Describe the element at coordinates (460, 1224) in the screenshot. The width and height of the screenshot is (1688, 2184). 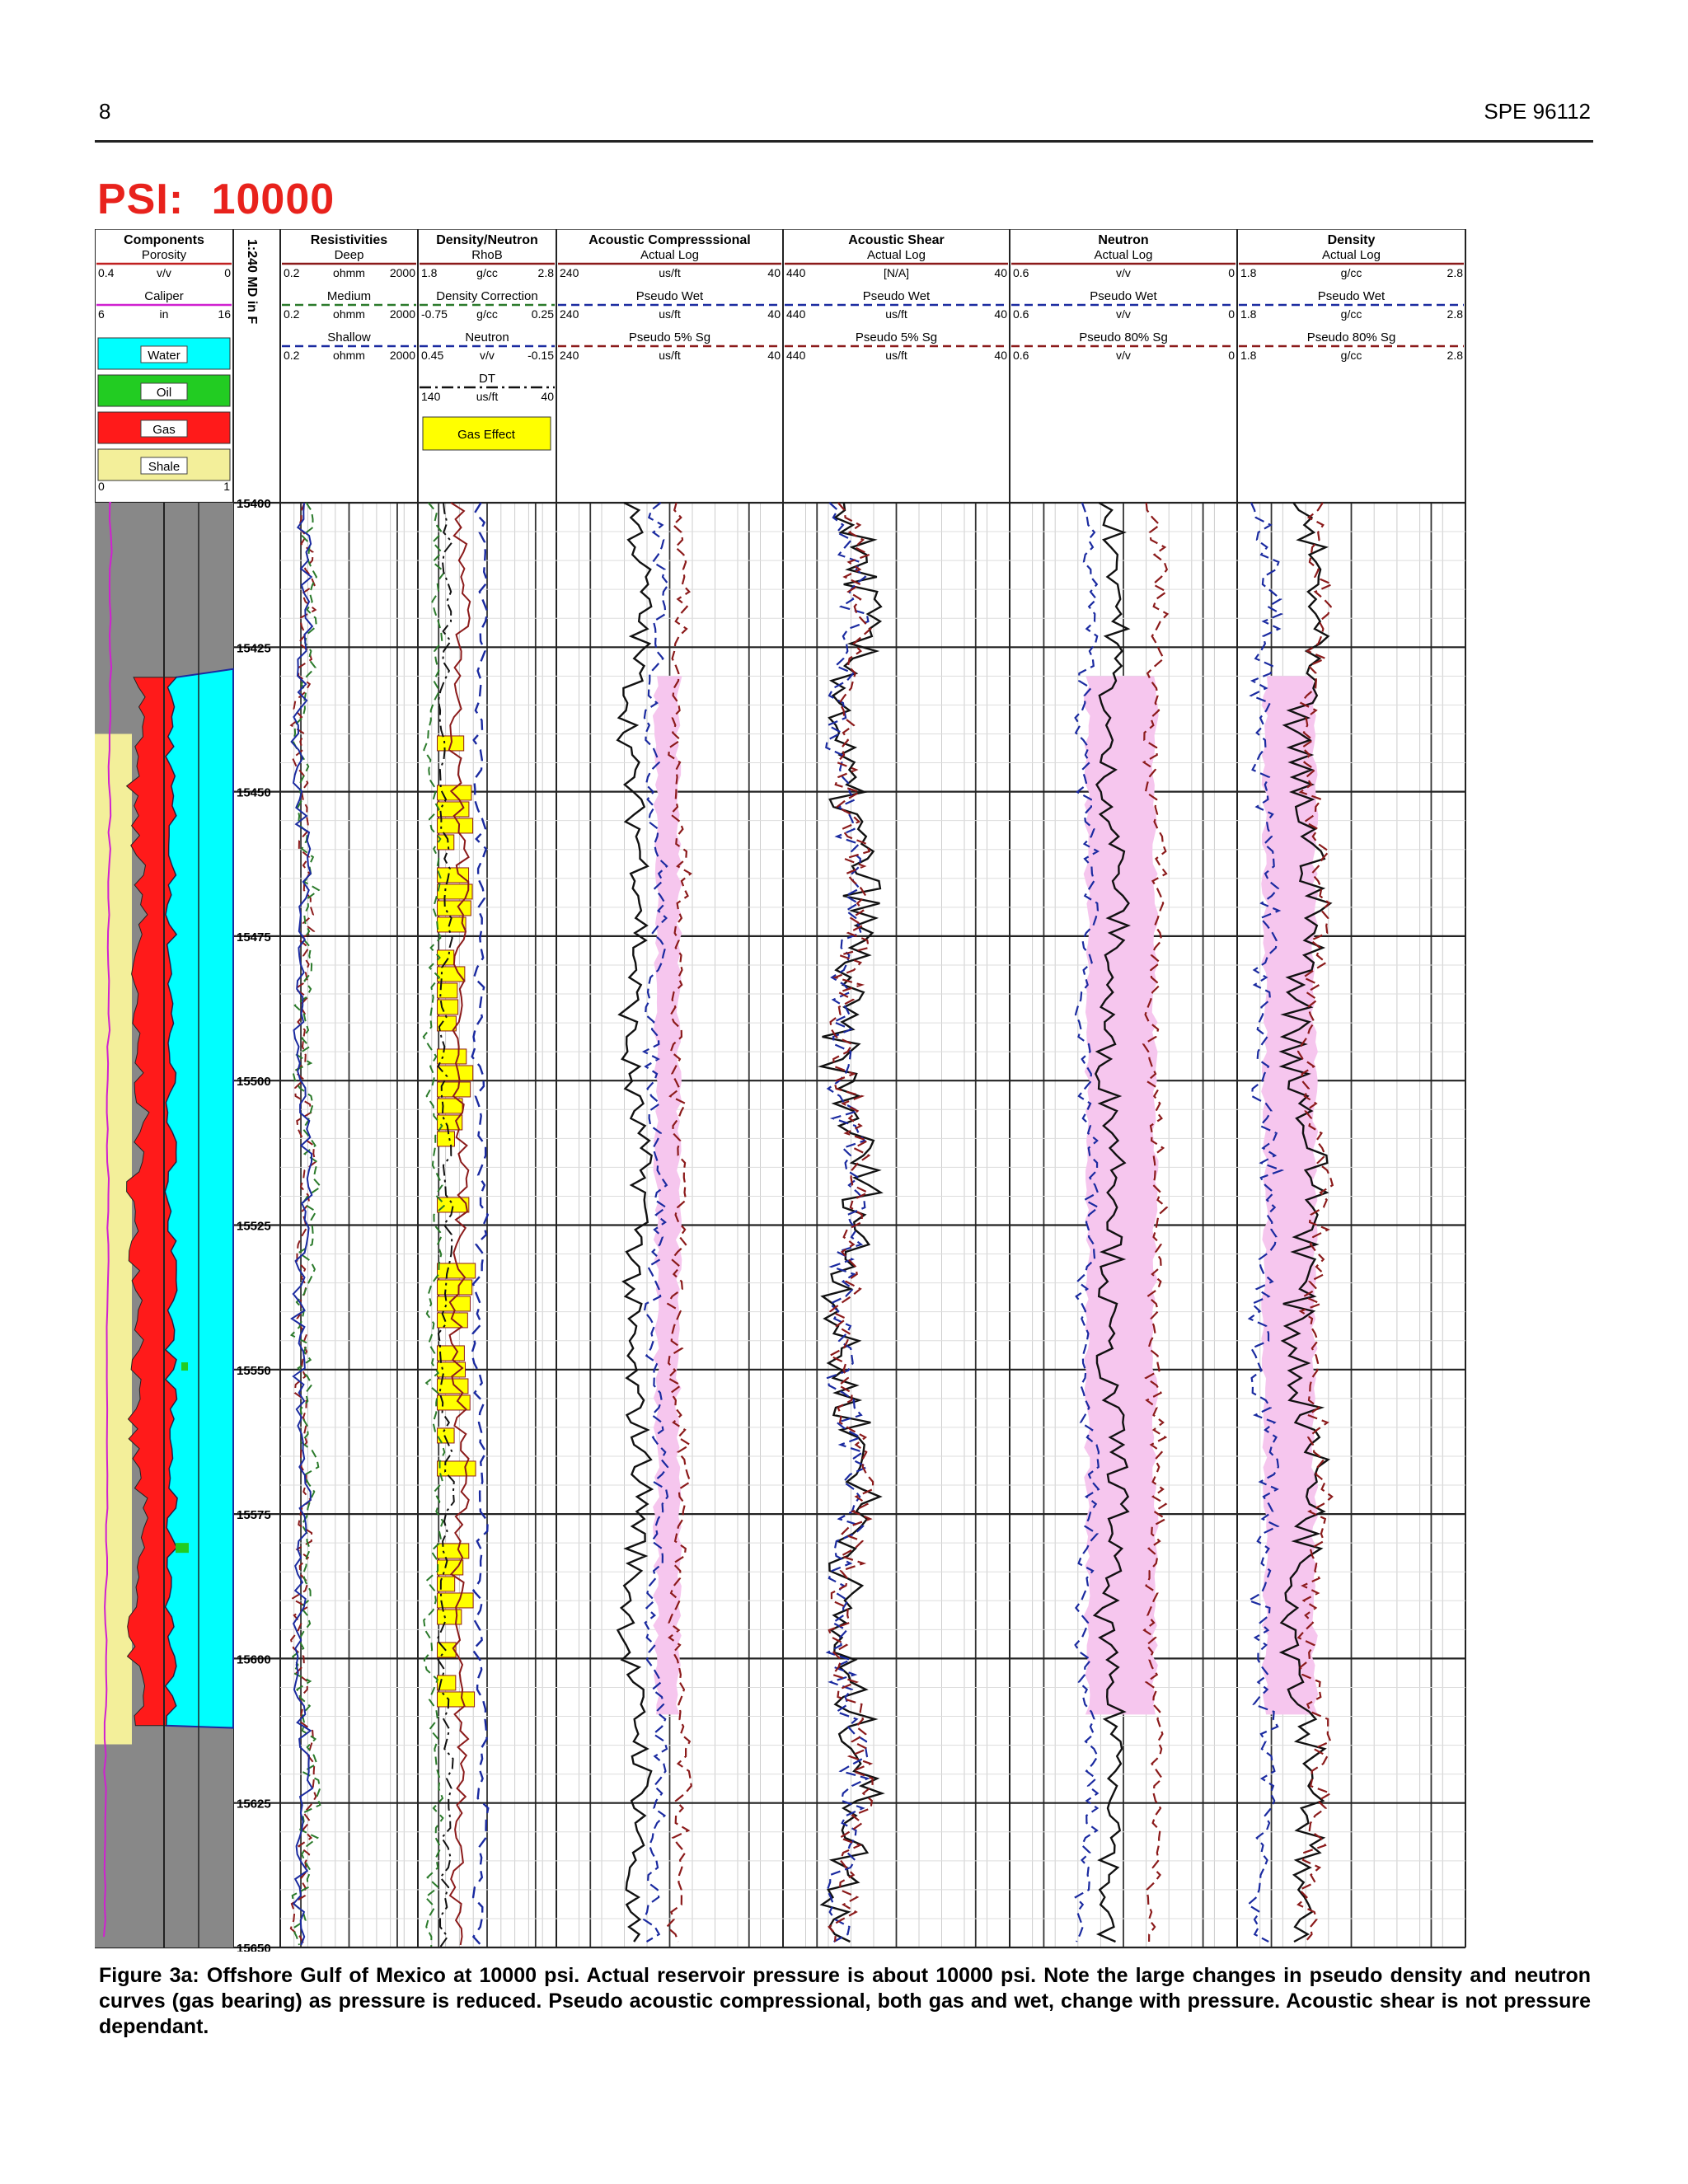
I see `rhob-curve` at that location.